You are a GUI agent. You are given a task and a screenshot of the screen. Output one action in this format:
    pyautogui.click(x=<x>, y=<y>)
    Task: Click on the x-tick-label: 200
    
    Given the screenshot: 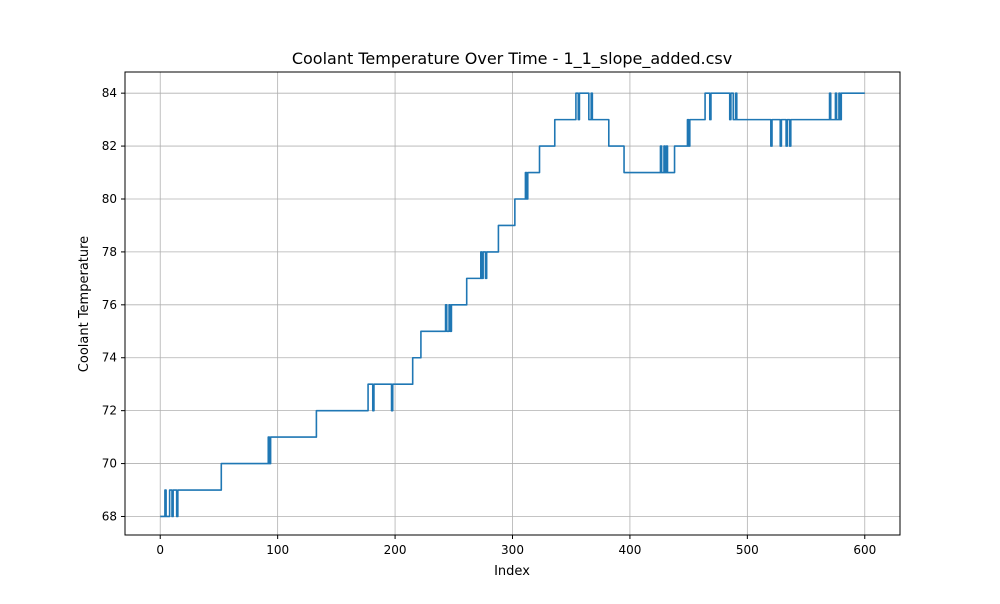 What is the action you would take?
    pyautogui.click(x=395, y=550)
    